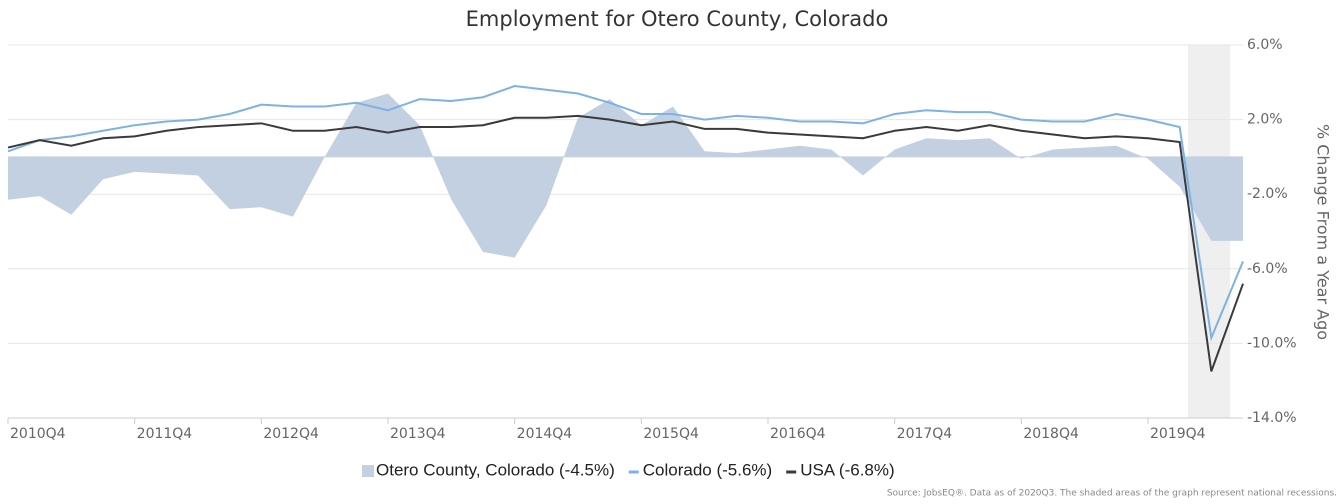  Describe the element at coordinates (1272, 418) in the screenshot. I see `y-tick-label: -14.0%` at that location.